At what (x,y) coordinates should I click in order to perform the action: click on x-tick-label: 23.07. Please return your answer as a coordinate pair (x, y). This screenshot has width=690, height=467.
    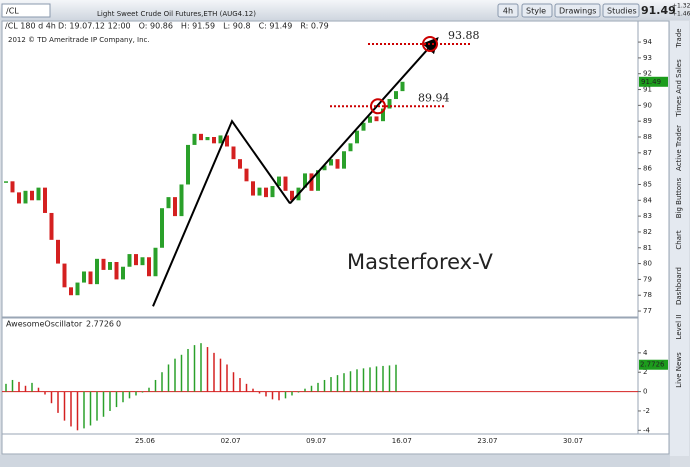
    Looking at the image, I should click on (487, 441).